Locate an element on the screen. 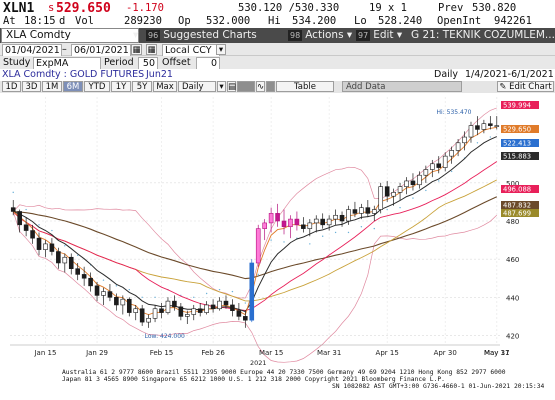 The height and width of the screenshot is (400, 555). period-button: 1M is located at coordinates (52, 86).